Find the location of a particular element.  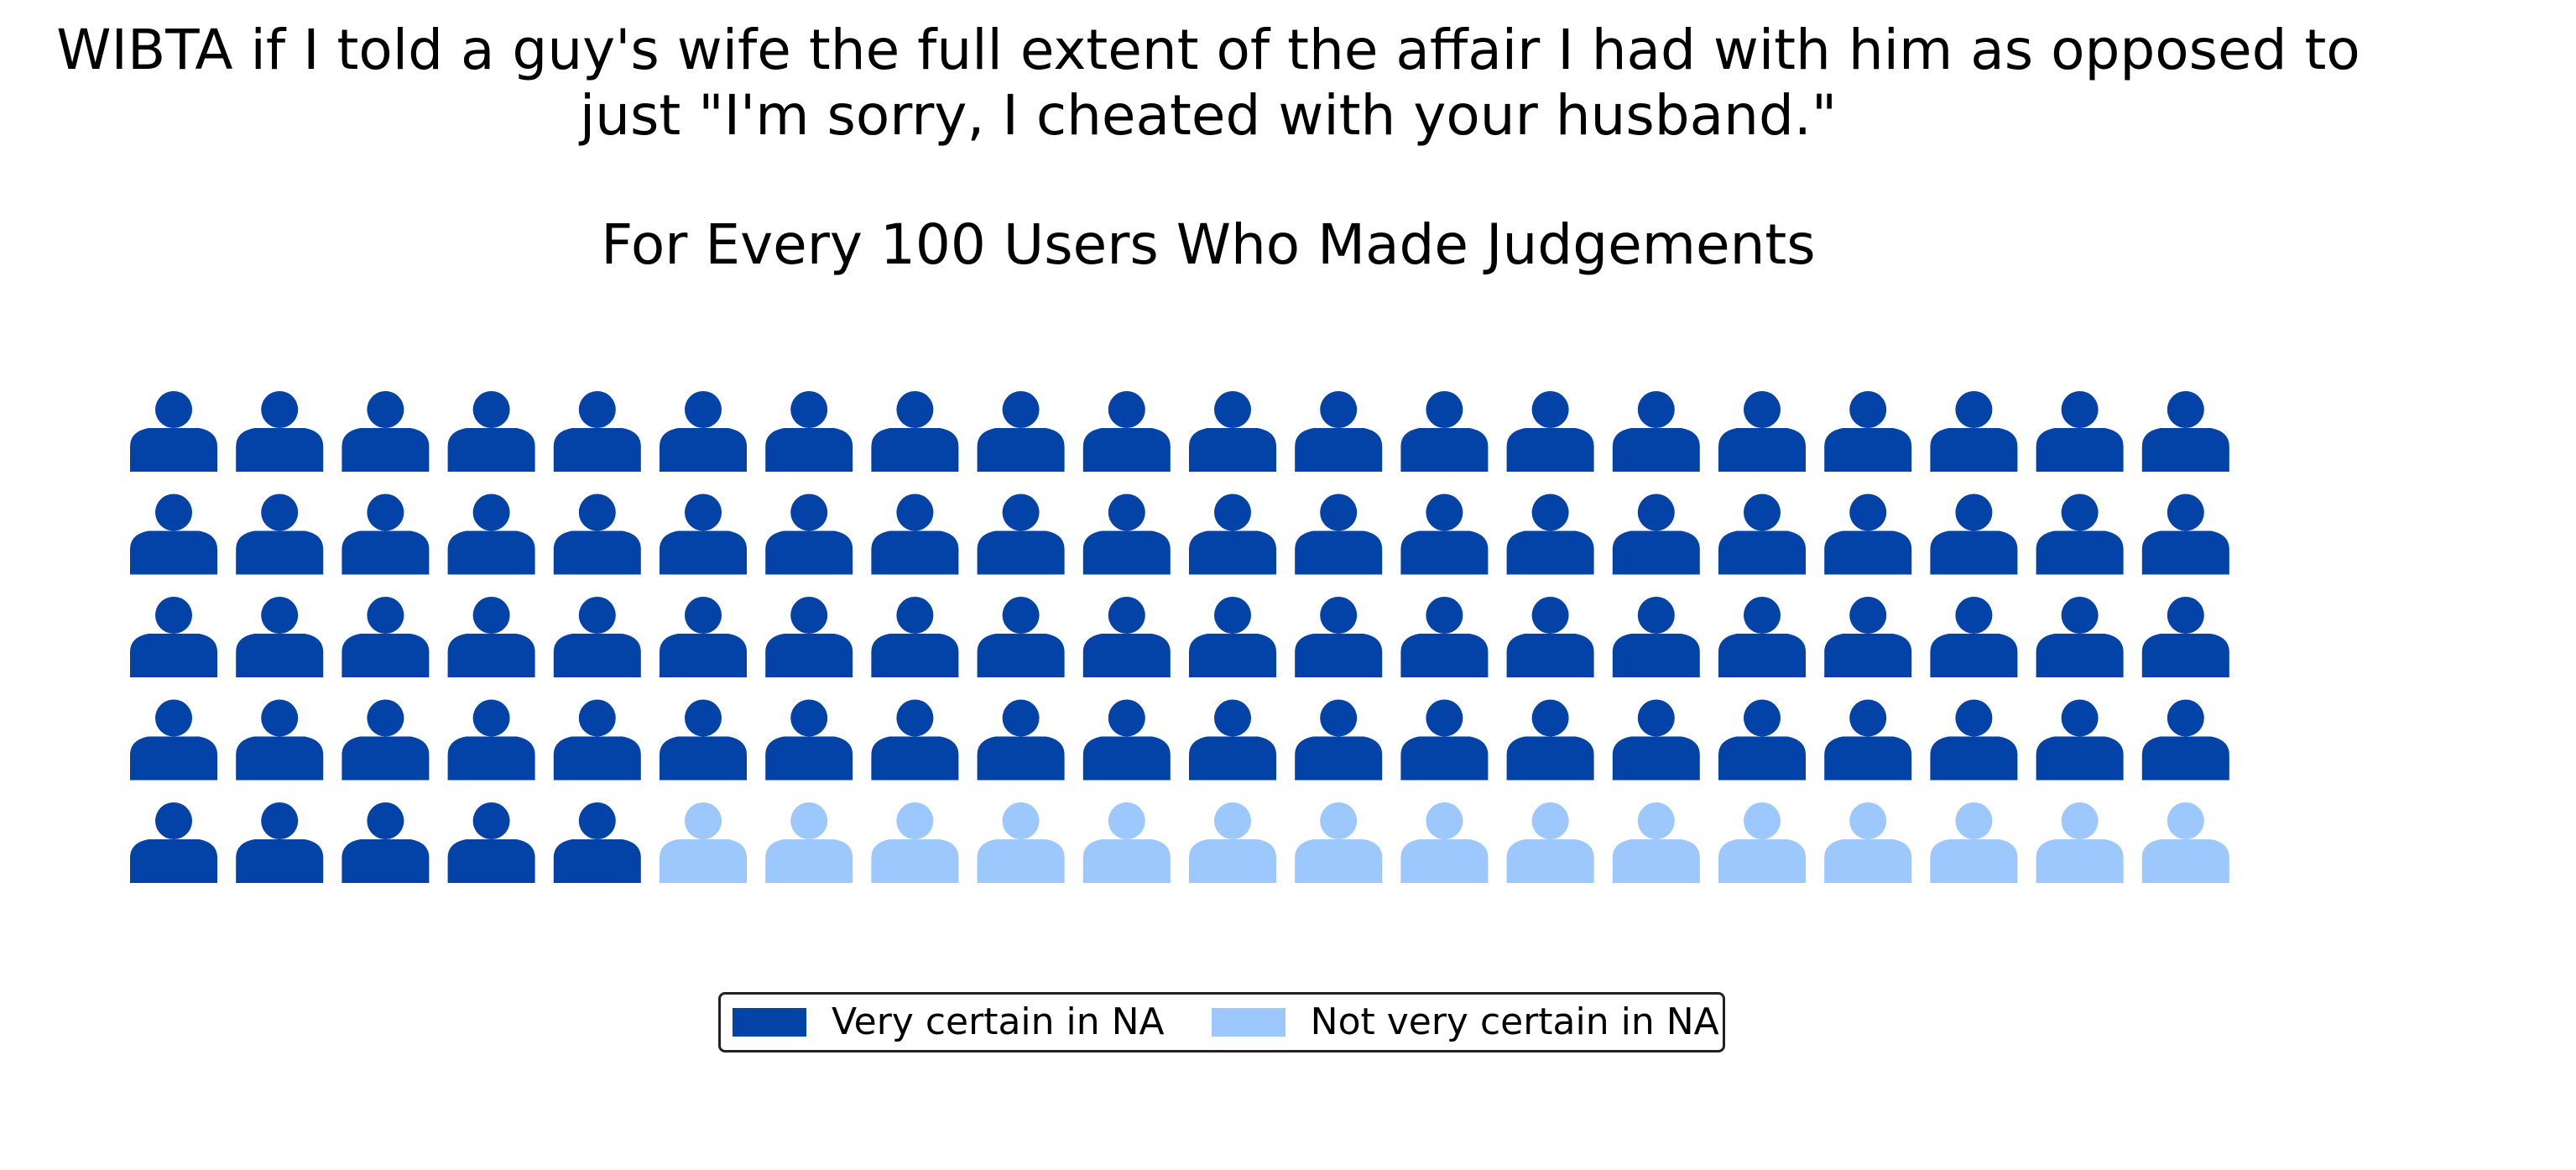

legend-swatch-not-very-certain is located at coordinates (1248, 1023).